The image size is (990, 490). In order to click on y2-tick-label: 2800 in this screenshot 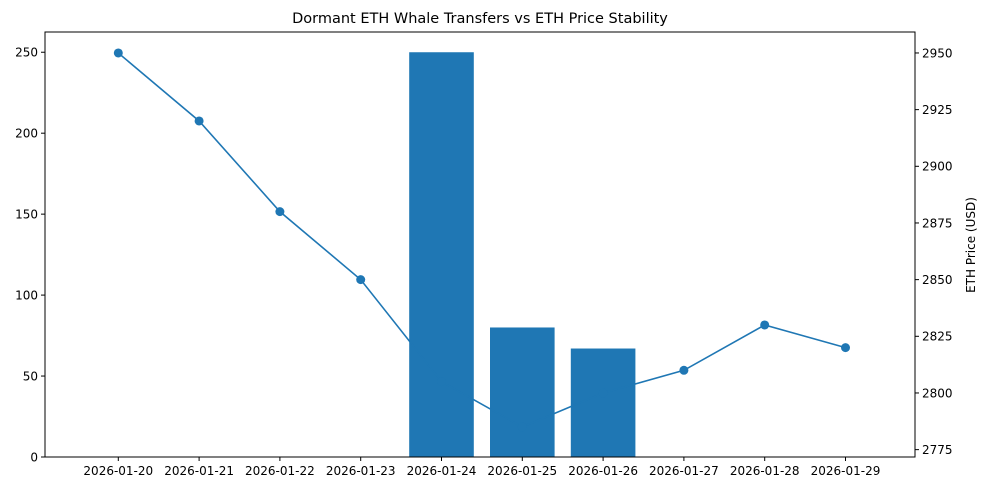, I will do `click(937, 393)`.